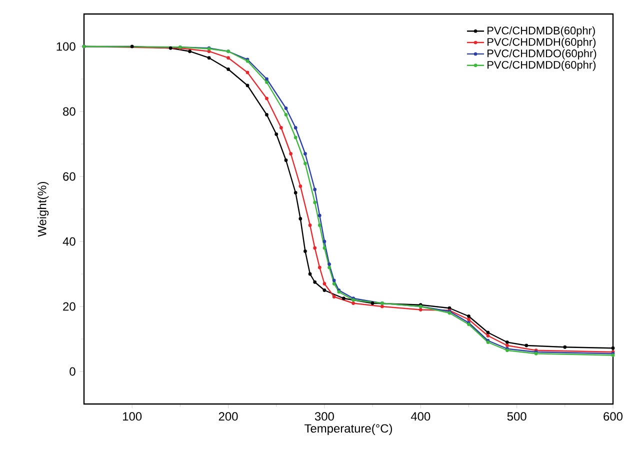 Image resolution: width=632 pixels, height=461 pixels. I want to click on legend-label: PVC/CHDMDD(60phr), so click(542, 65).